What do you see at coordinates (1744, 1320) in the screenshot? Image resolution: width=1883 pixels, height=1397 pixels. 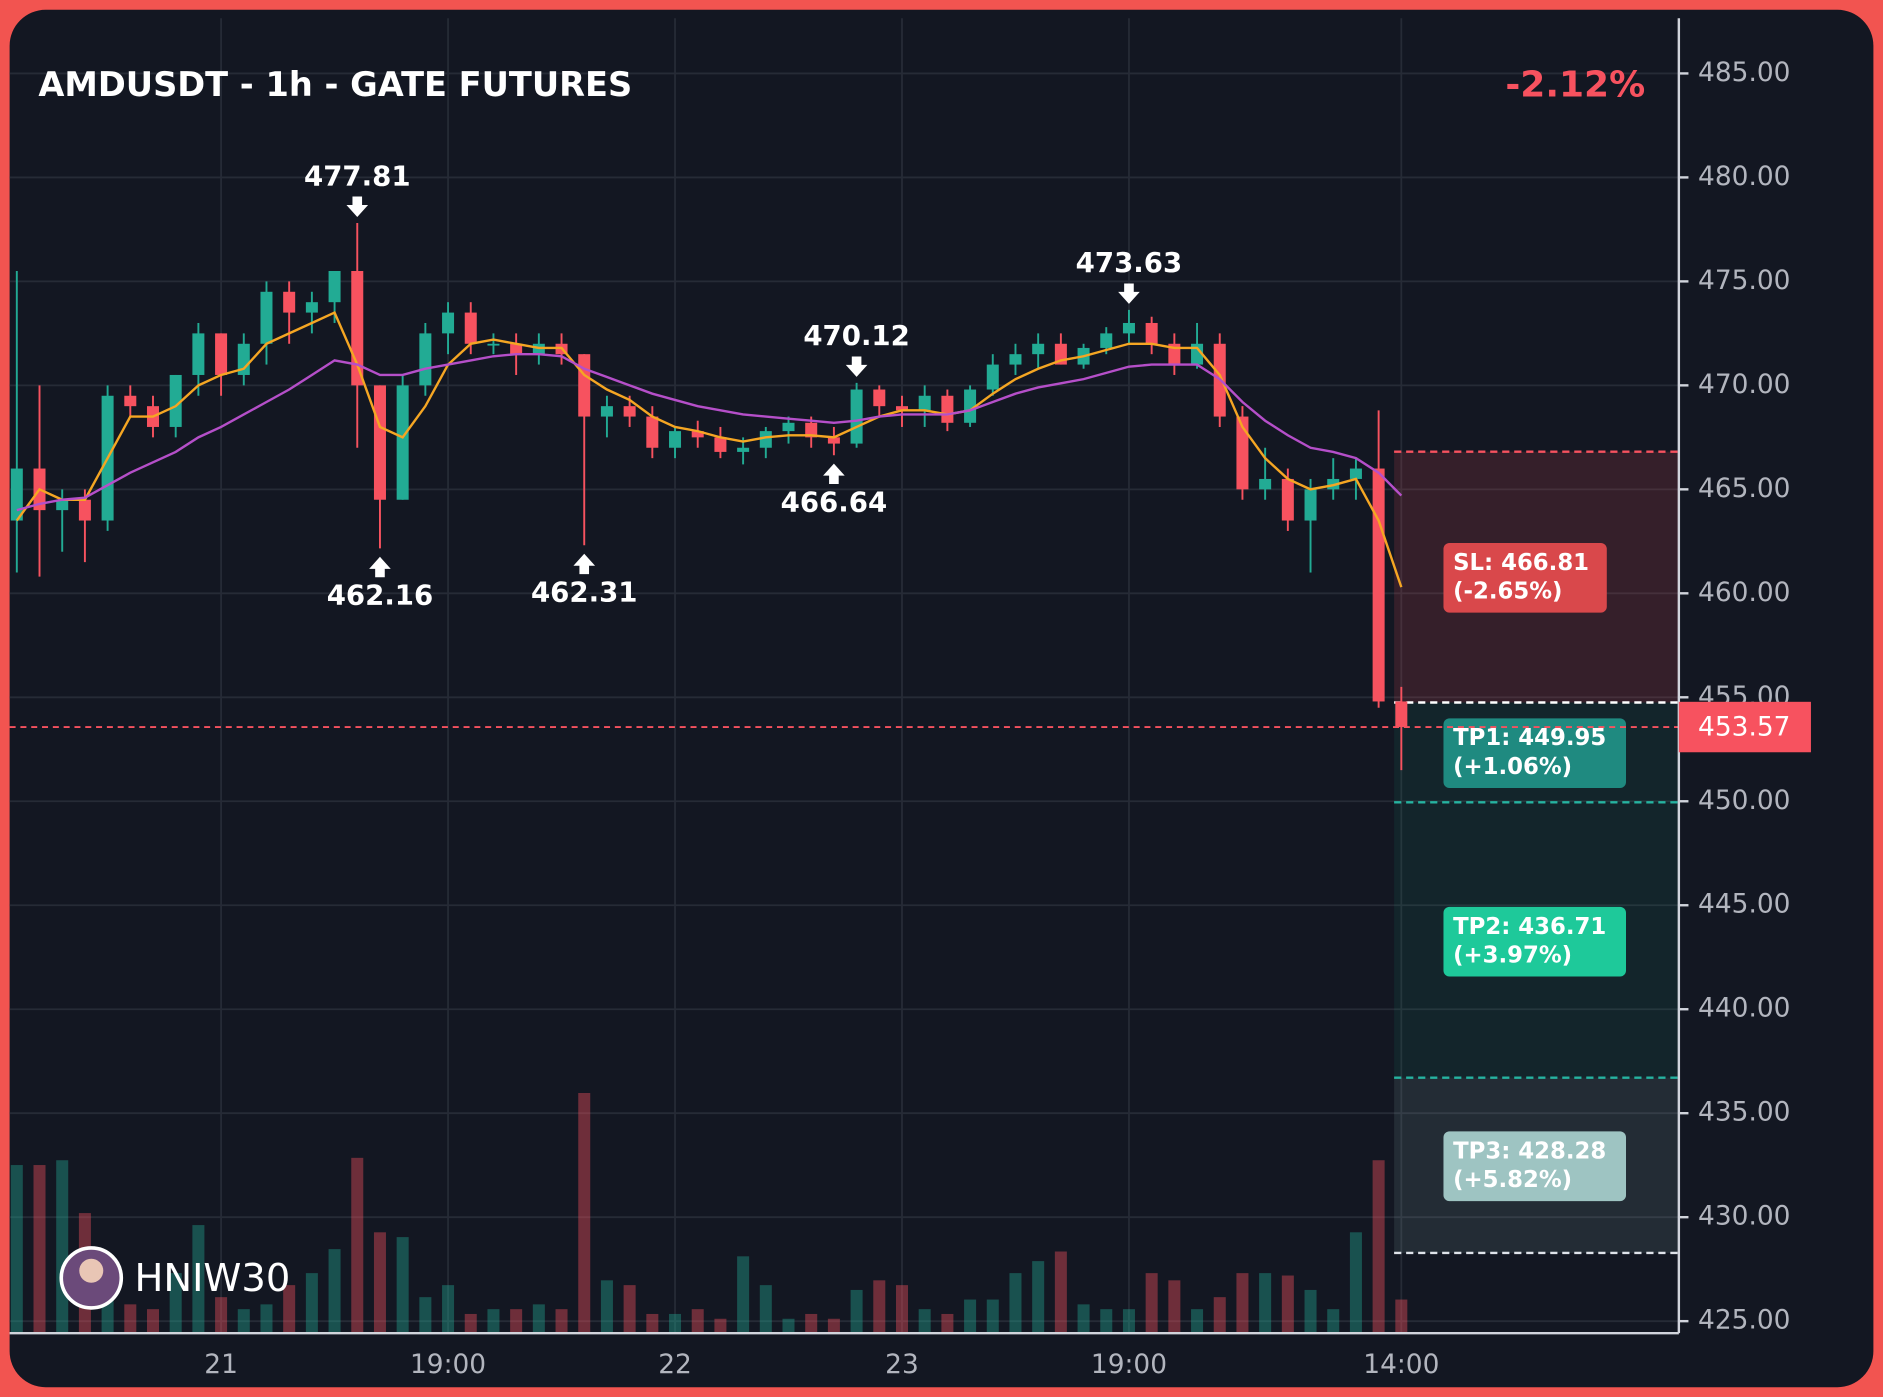 I see `y-tick-label: 425.00` at bounding box center [1744, 1320].